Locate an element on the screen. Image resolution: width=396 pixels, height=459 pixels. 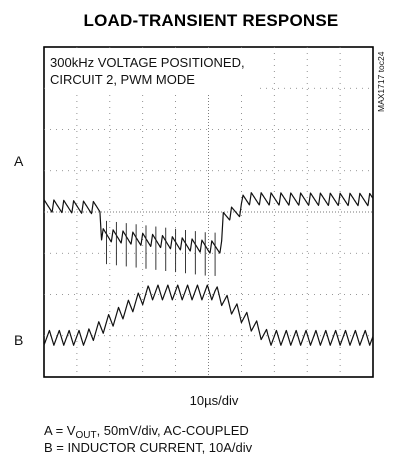
footer-line-a: A = VOUT, 50mV/div, AC-COUPLED is located at coordinates (146, 432).